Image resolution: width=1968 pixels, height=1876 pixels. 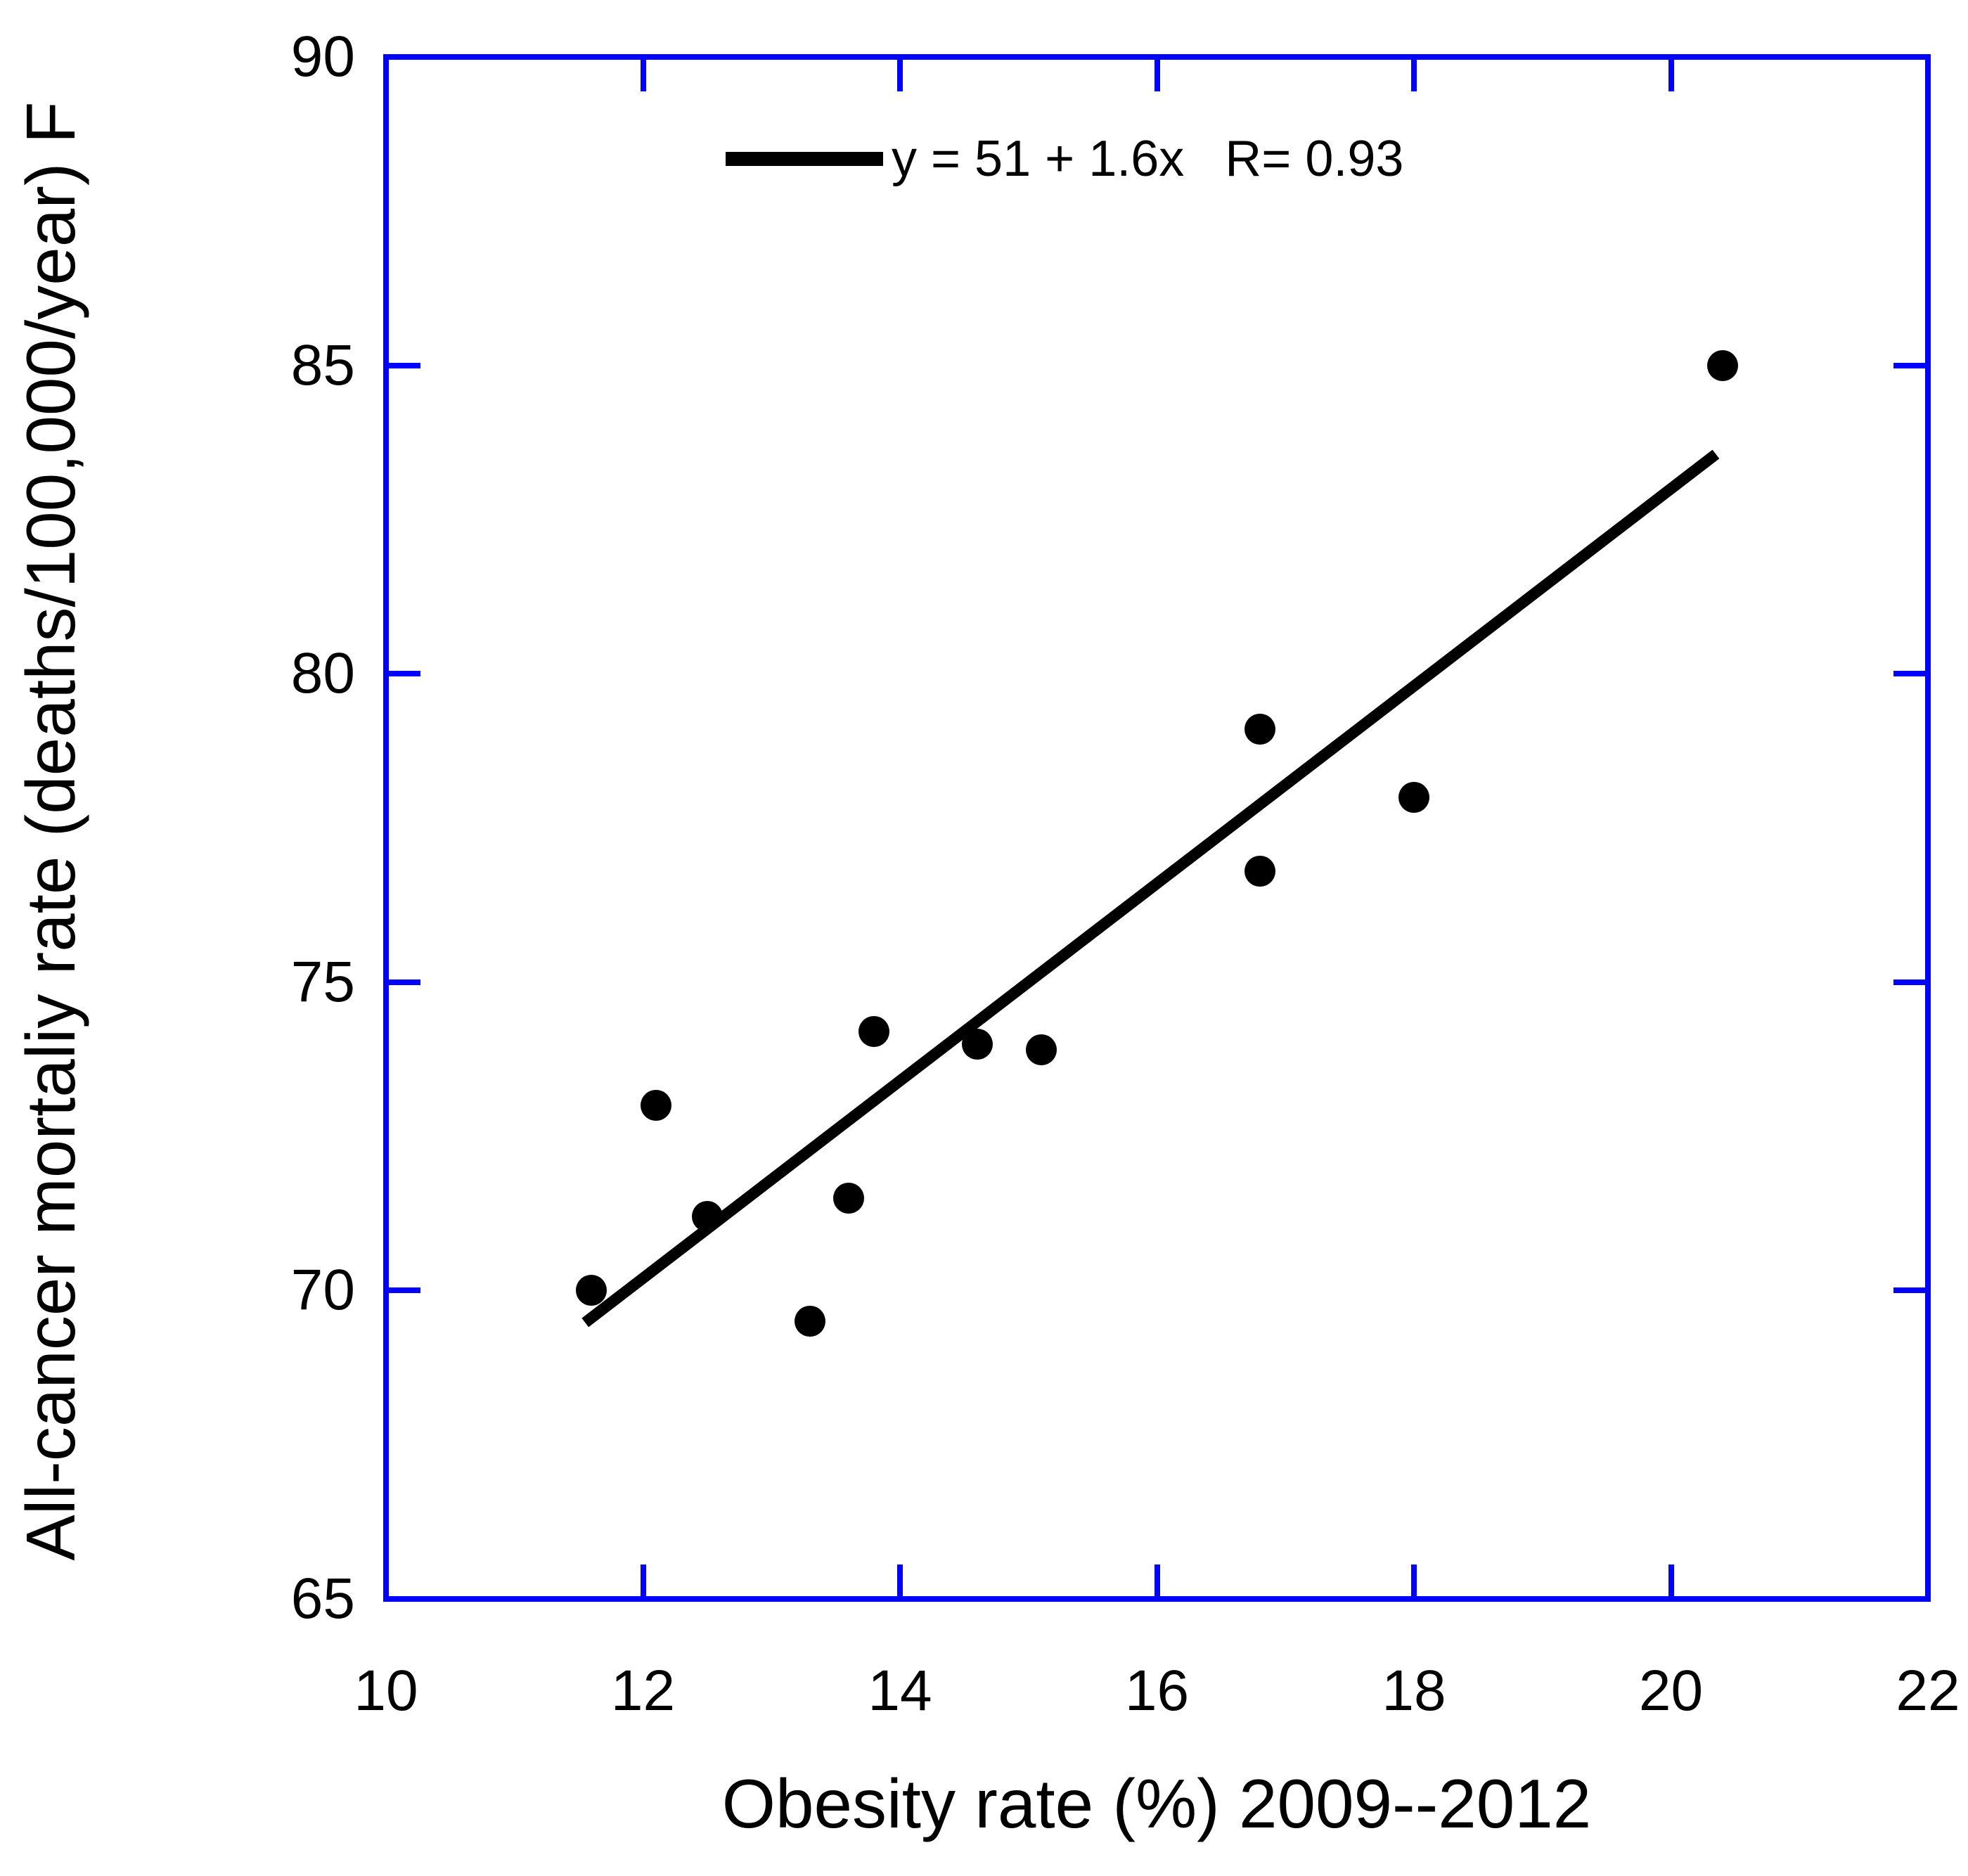 What do you see at coordinates (643, 1691) in the screenshot?
I see `x-tick-label: 12` at bounding box center [643, 1691].